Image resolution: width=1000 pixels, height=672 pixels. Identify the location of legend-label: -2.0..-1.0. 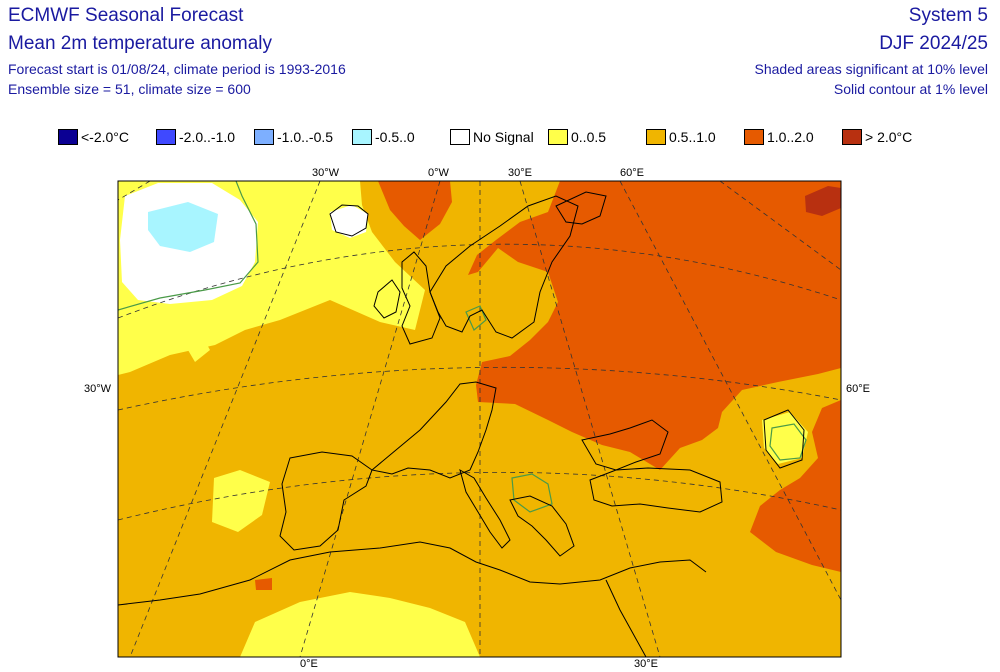
(207, 137).